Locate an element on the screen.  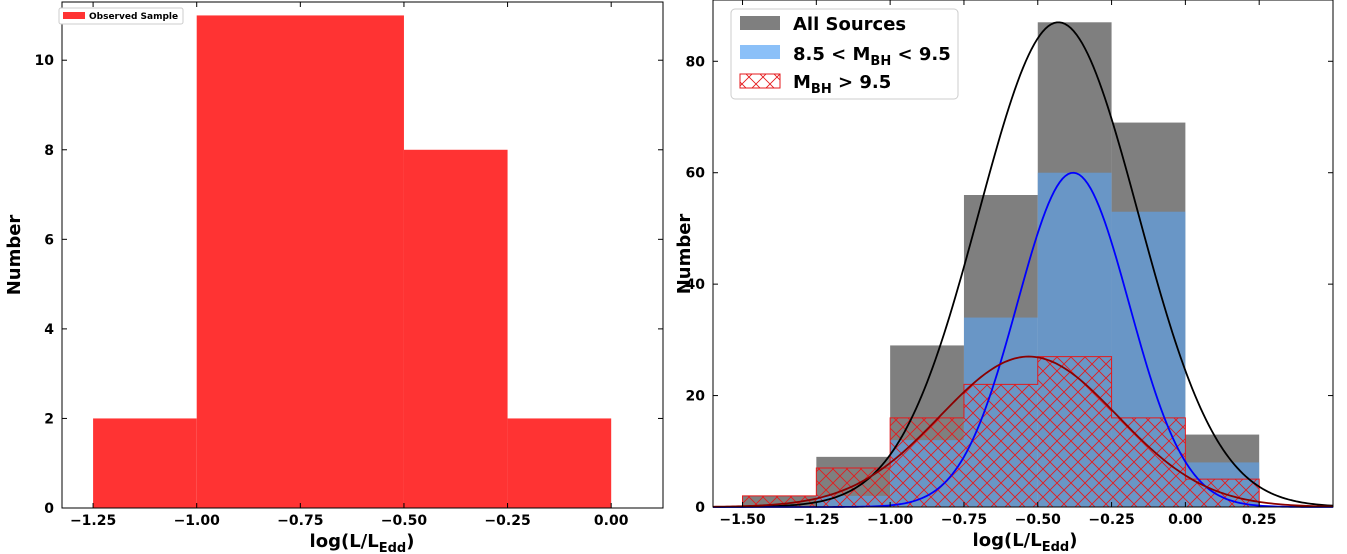
y-tick-label: 40 is located at coordinates (696, 285).